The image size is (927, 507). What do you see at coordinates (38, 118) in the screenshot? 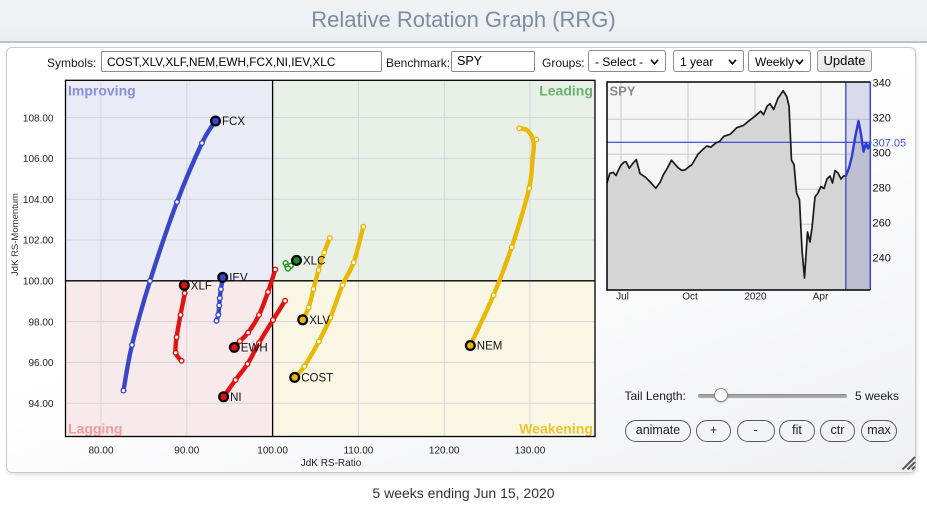
I see `svg-text: 108.00` at bounding box center [38, 118].